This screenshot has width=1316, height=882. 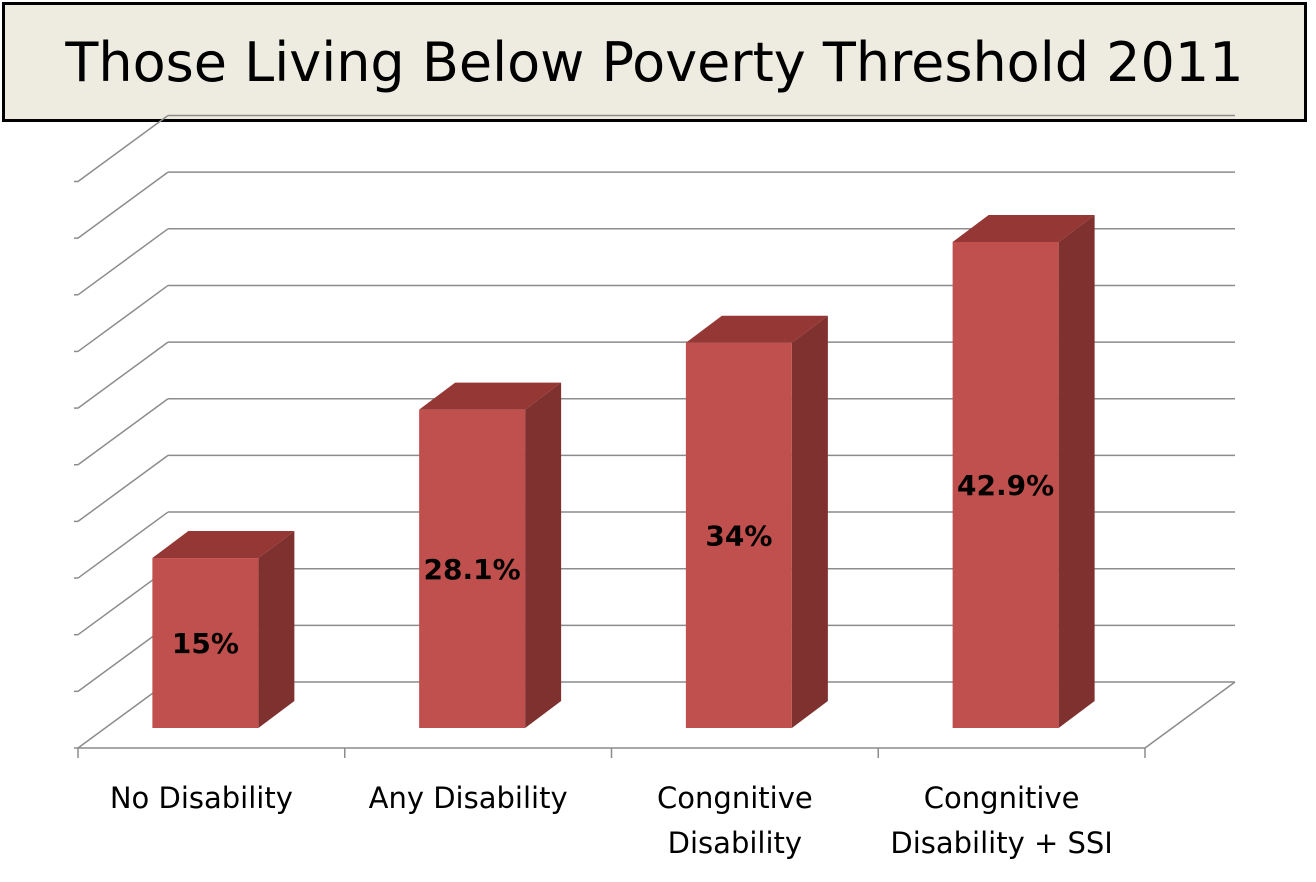 I want to click on data-label: 42.9%, so click(x=1005, y=485).